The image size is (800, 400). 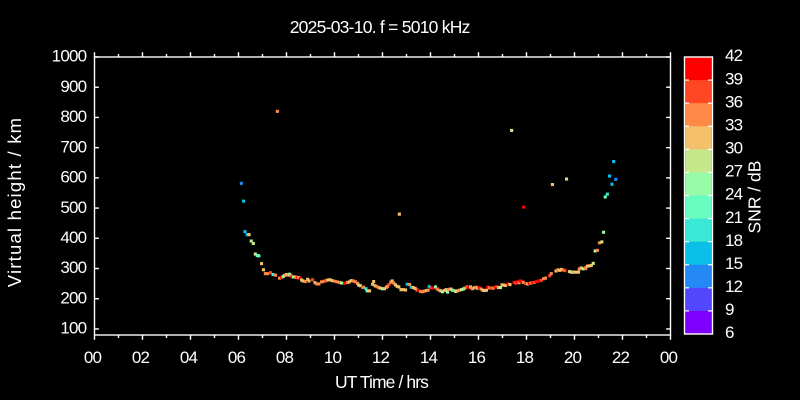 What do you see at coordinates (754, 196) in the screenshot?
I see `colorbar-label: SNR / dB` at bounding box center [754, 196].